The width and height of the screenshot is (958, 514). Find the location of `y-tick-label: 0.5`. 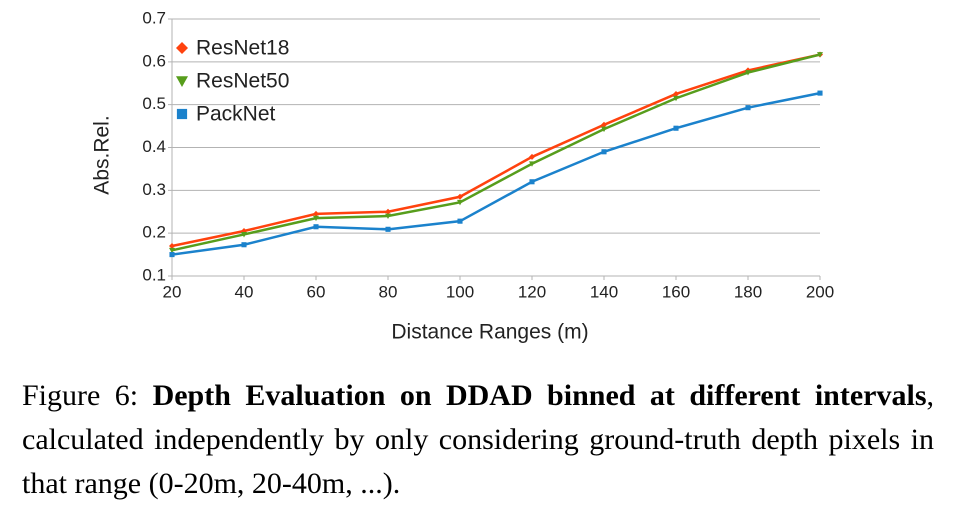

y-tick-label: 0.5 is located at coordinates (154, 103).